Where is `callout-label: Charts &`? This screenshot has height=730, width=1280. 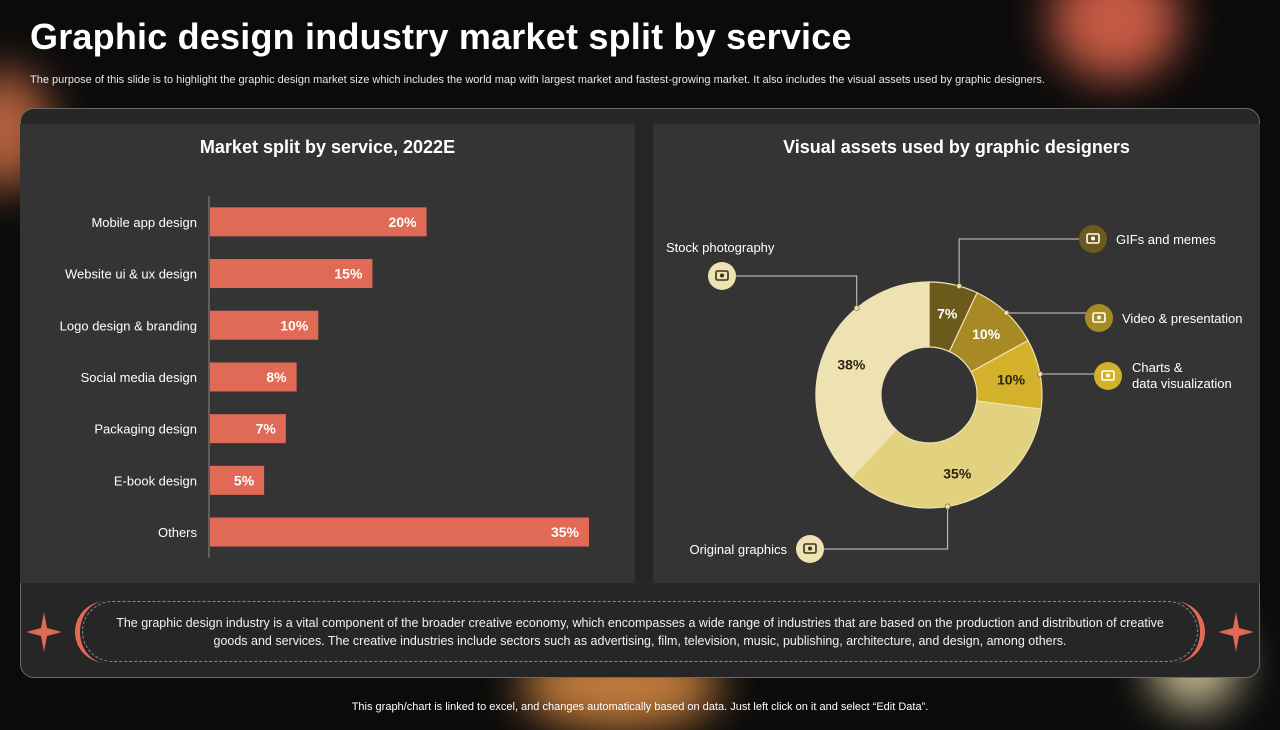 callout-label: Charts & is located at coordinates (1157, 367).